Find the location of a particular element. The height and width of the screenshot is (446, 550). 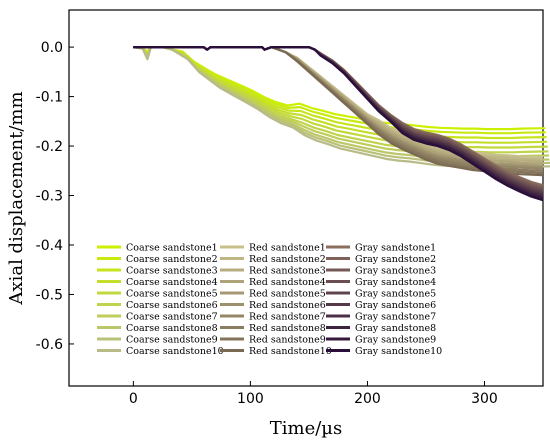

x-tick-label: 200 is located at coordinates (367, 399).